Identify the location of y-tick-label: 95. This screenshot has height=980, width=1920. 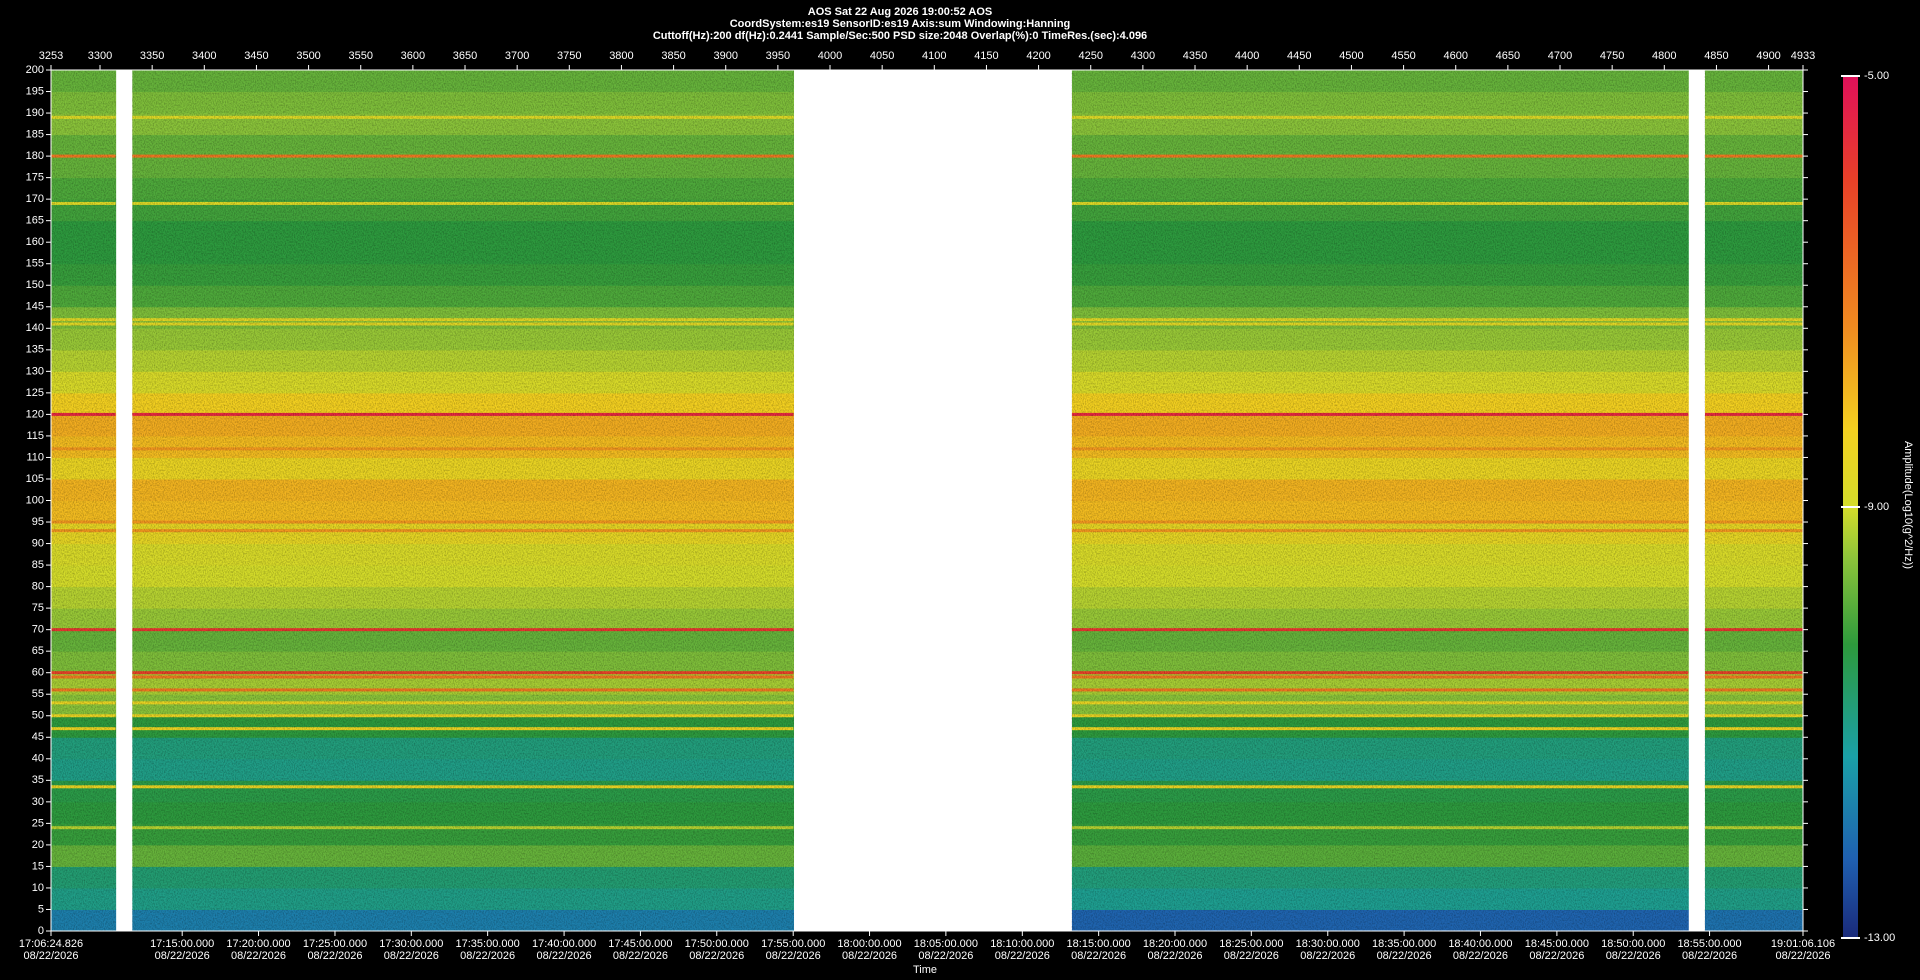
(38, 522).